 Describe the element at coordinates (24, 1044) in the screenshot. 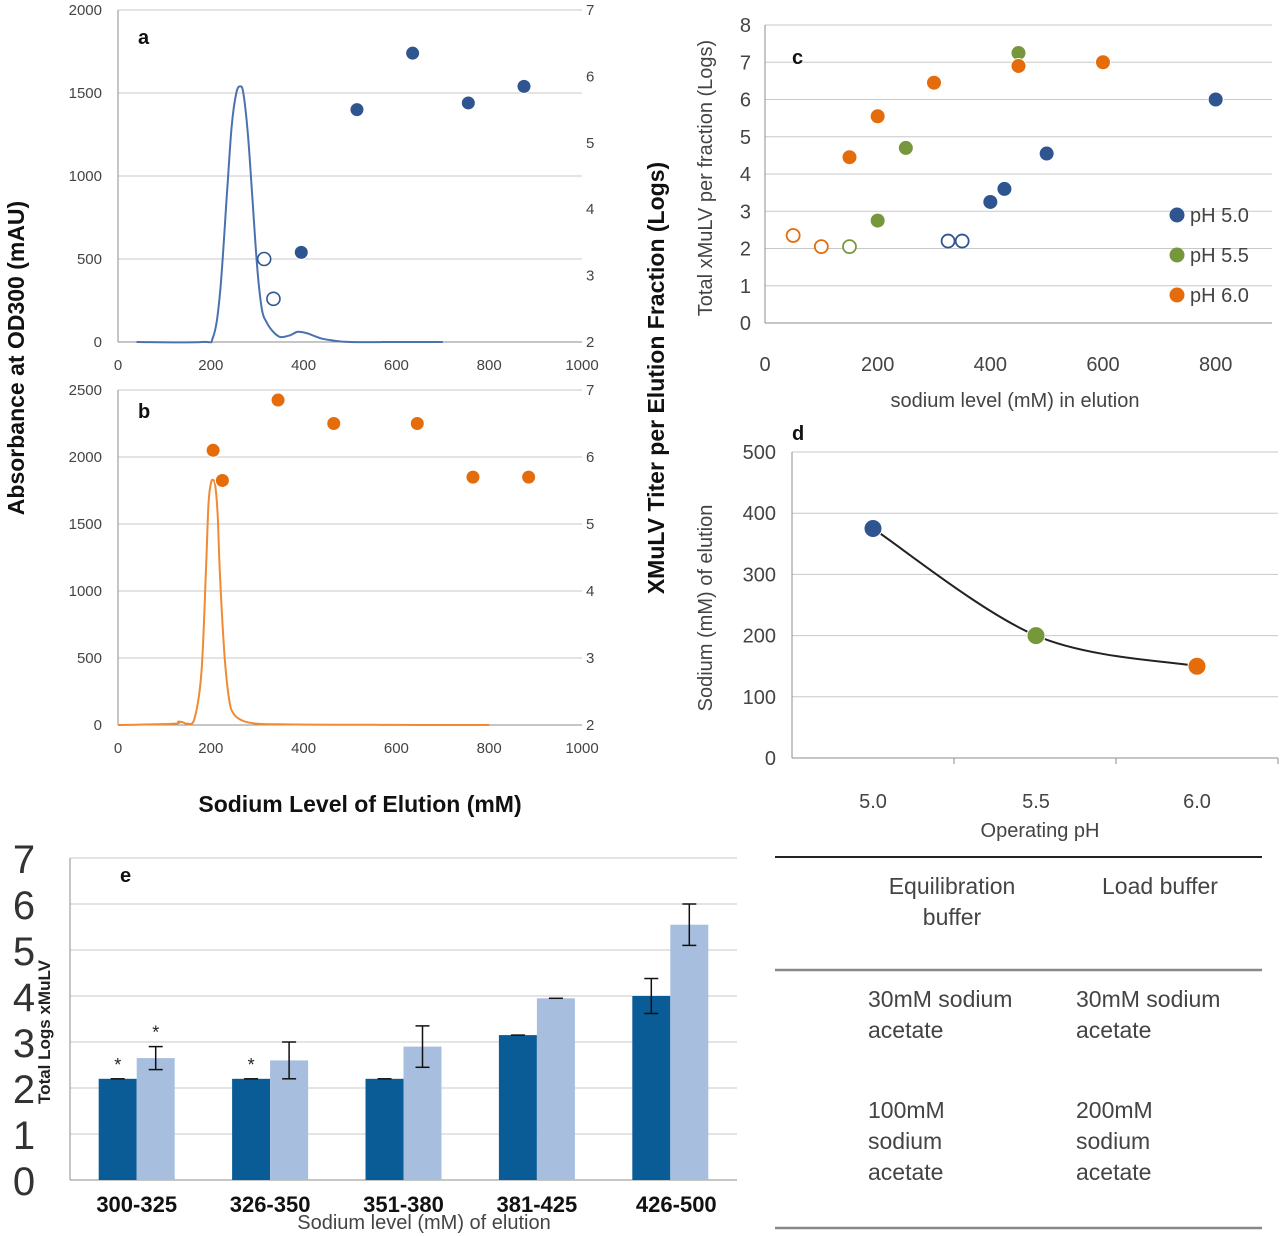

I see `y-tick-label: 3` at that location.